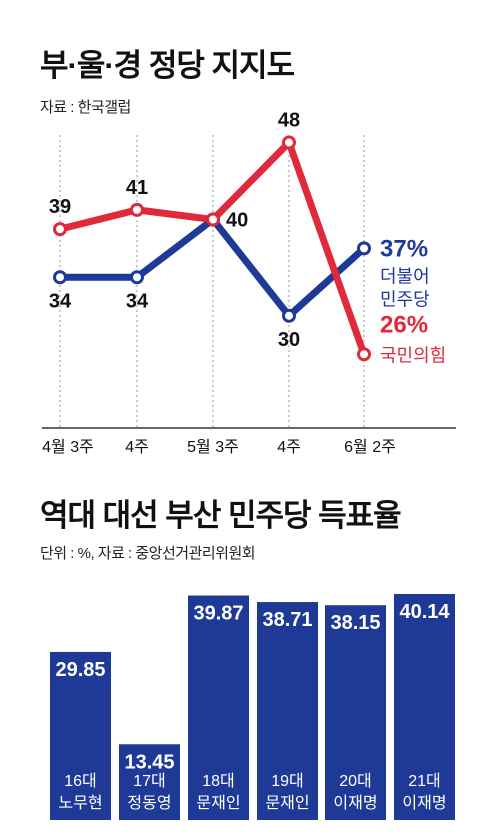 This screenshot has width=500, height=840. Describe the element at coordinates (424, 707) in the screenshot. I see `bar-21대` at that location.